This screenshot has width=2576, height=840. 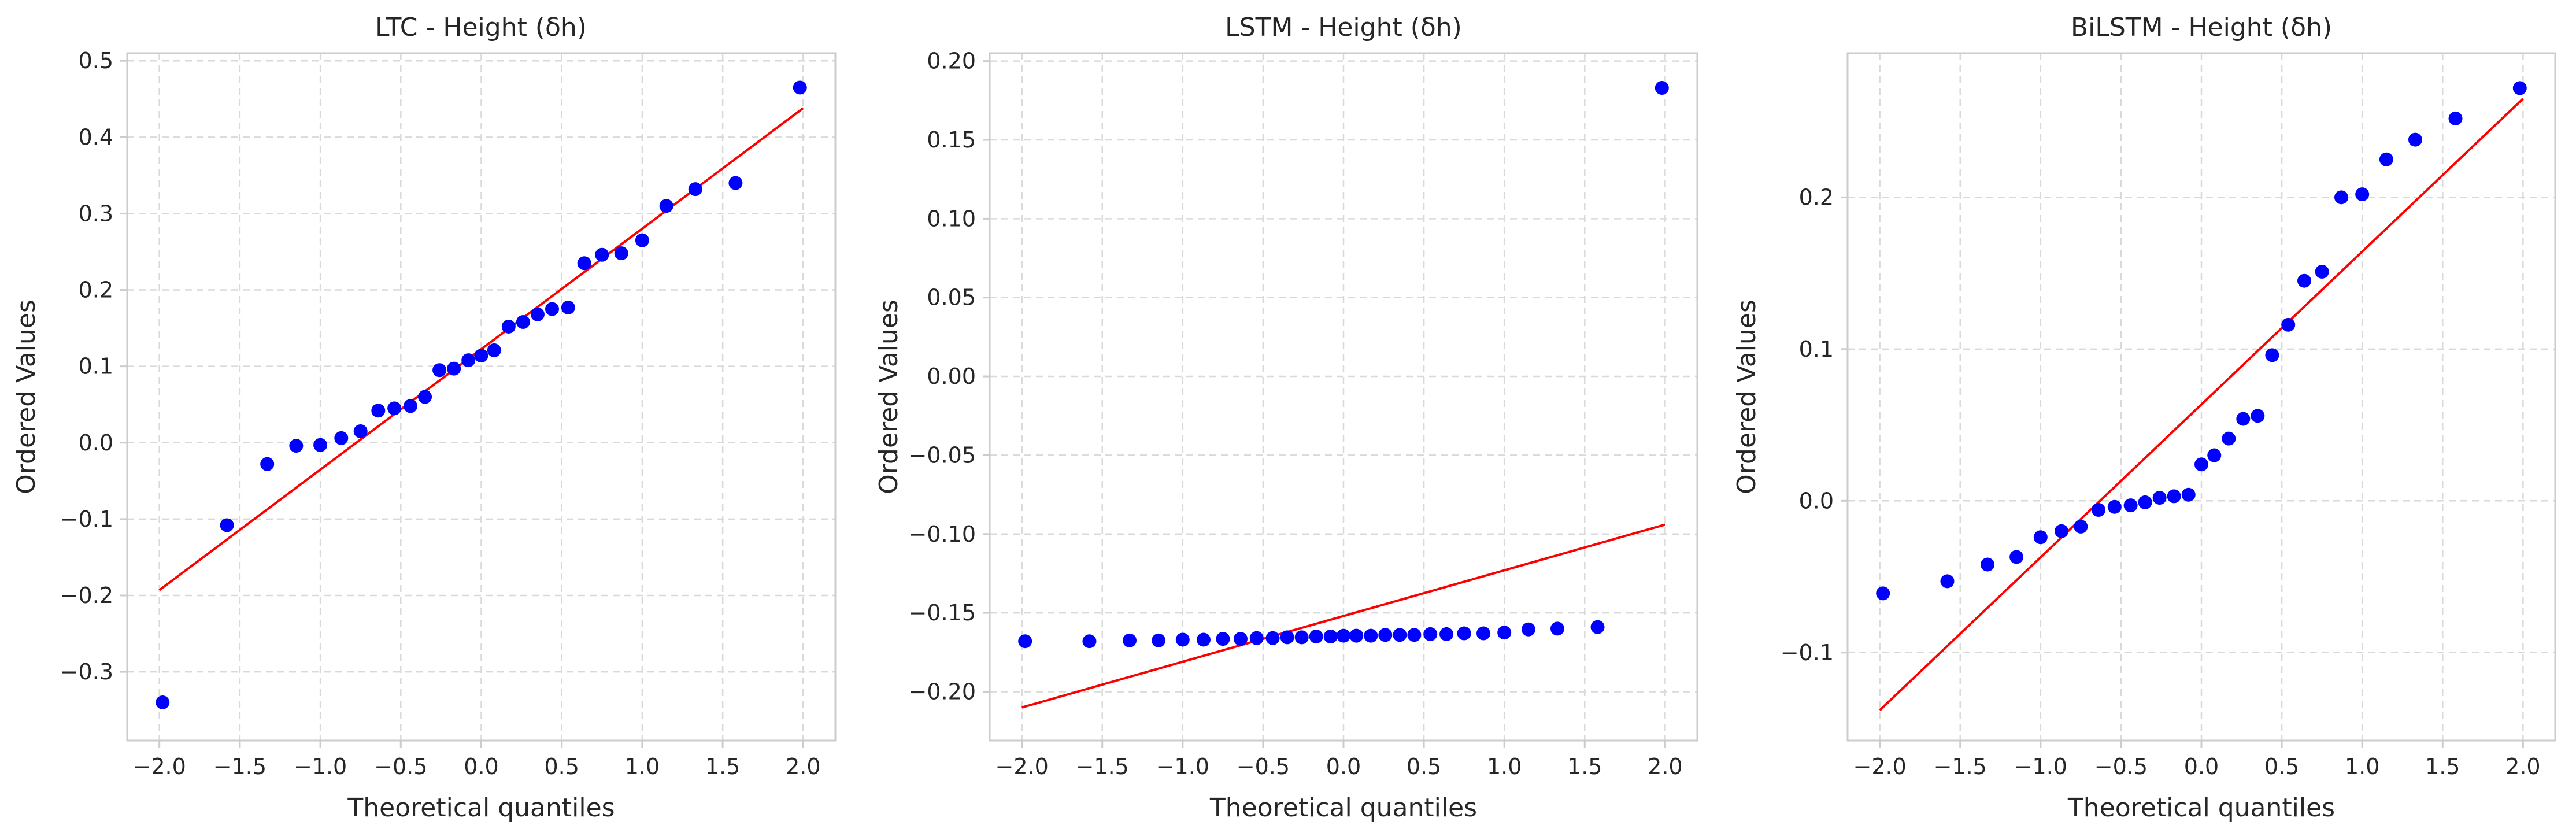 What do you see at coordinates (86, 596) in the screenshot?
I see `y-tick-label: −0.2` at bounding box center [86, 596].